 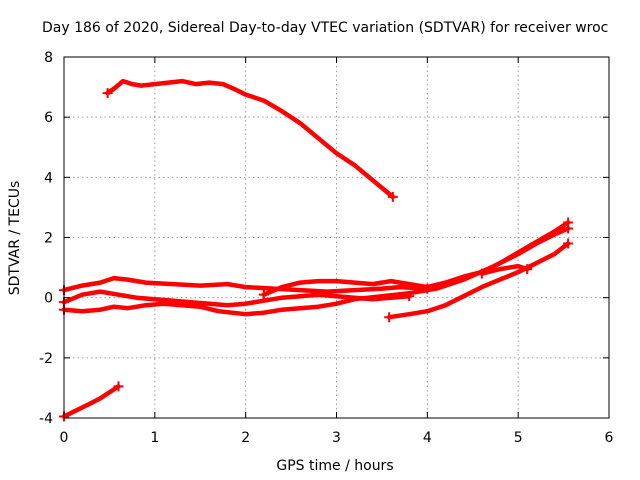 I want to click on y-tick-label: 2, so click(x=48, y=239).